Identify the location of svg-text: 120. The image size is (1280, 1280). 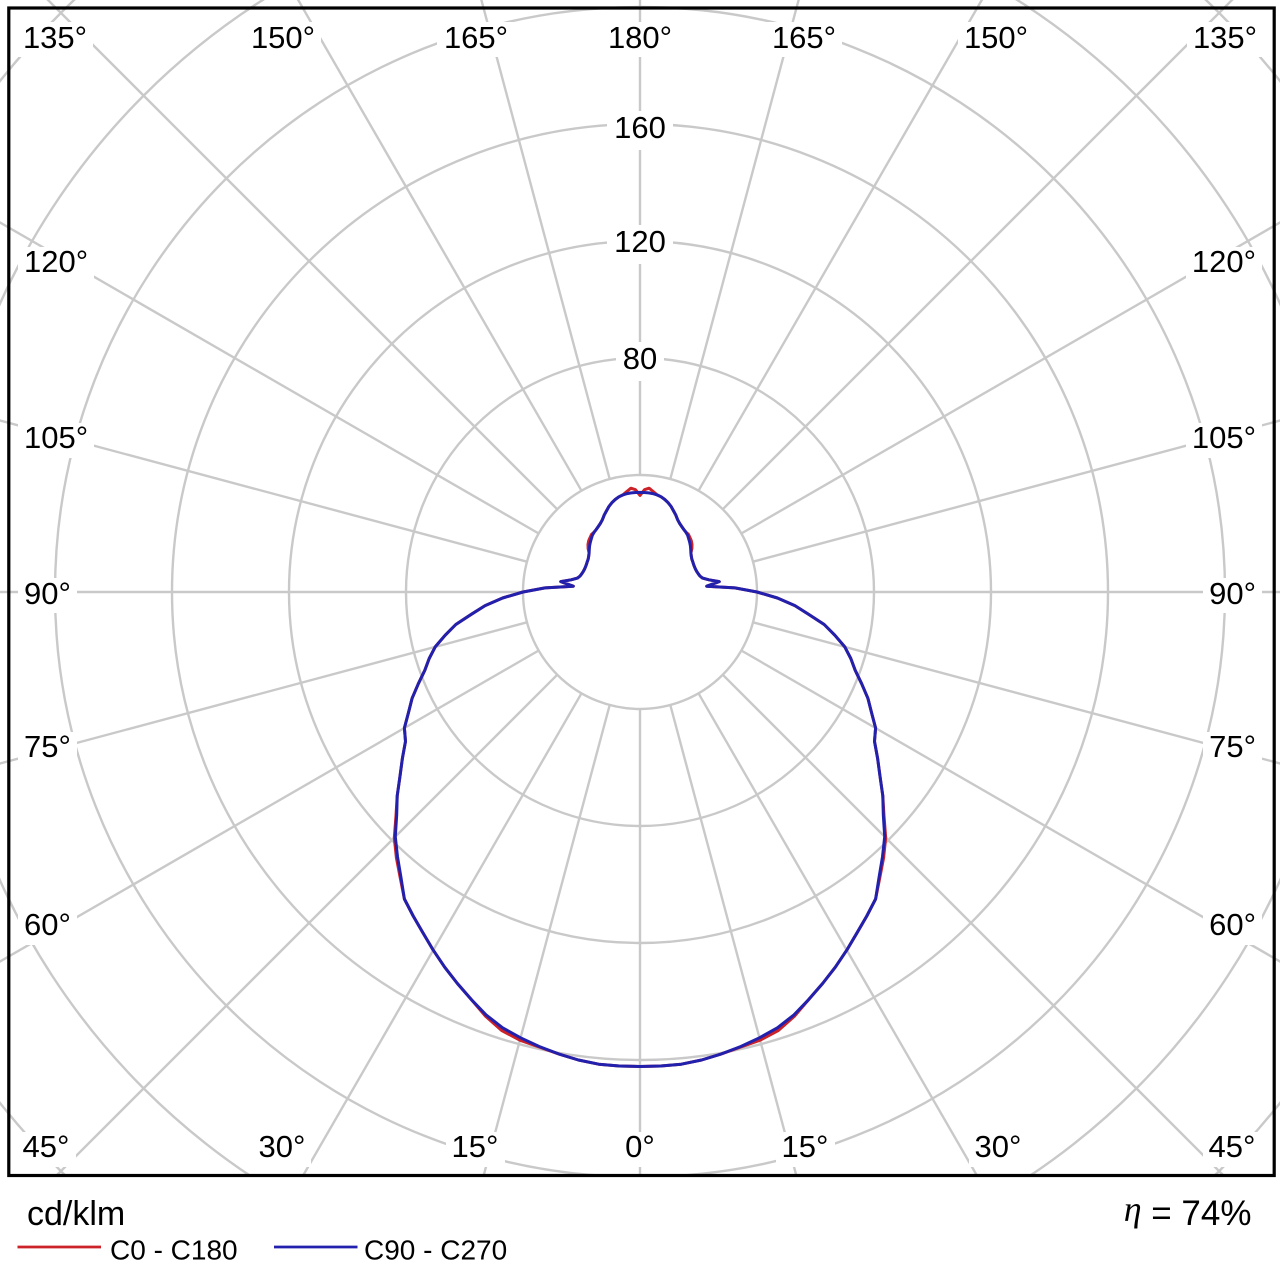
(640, 241).